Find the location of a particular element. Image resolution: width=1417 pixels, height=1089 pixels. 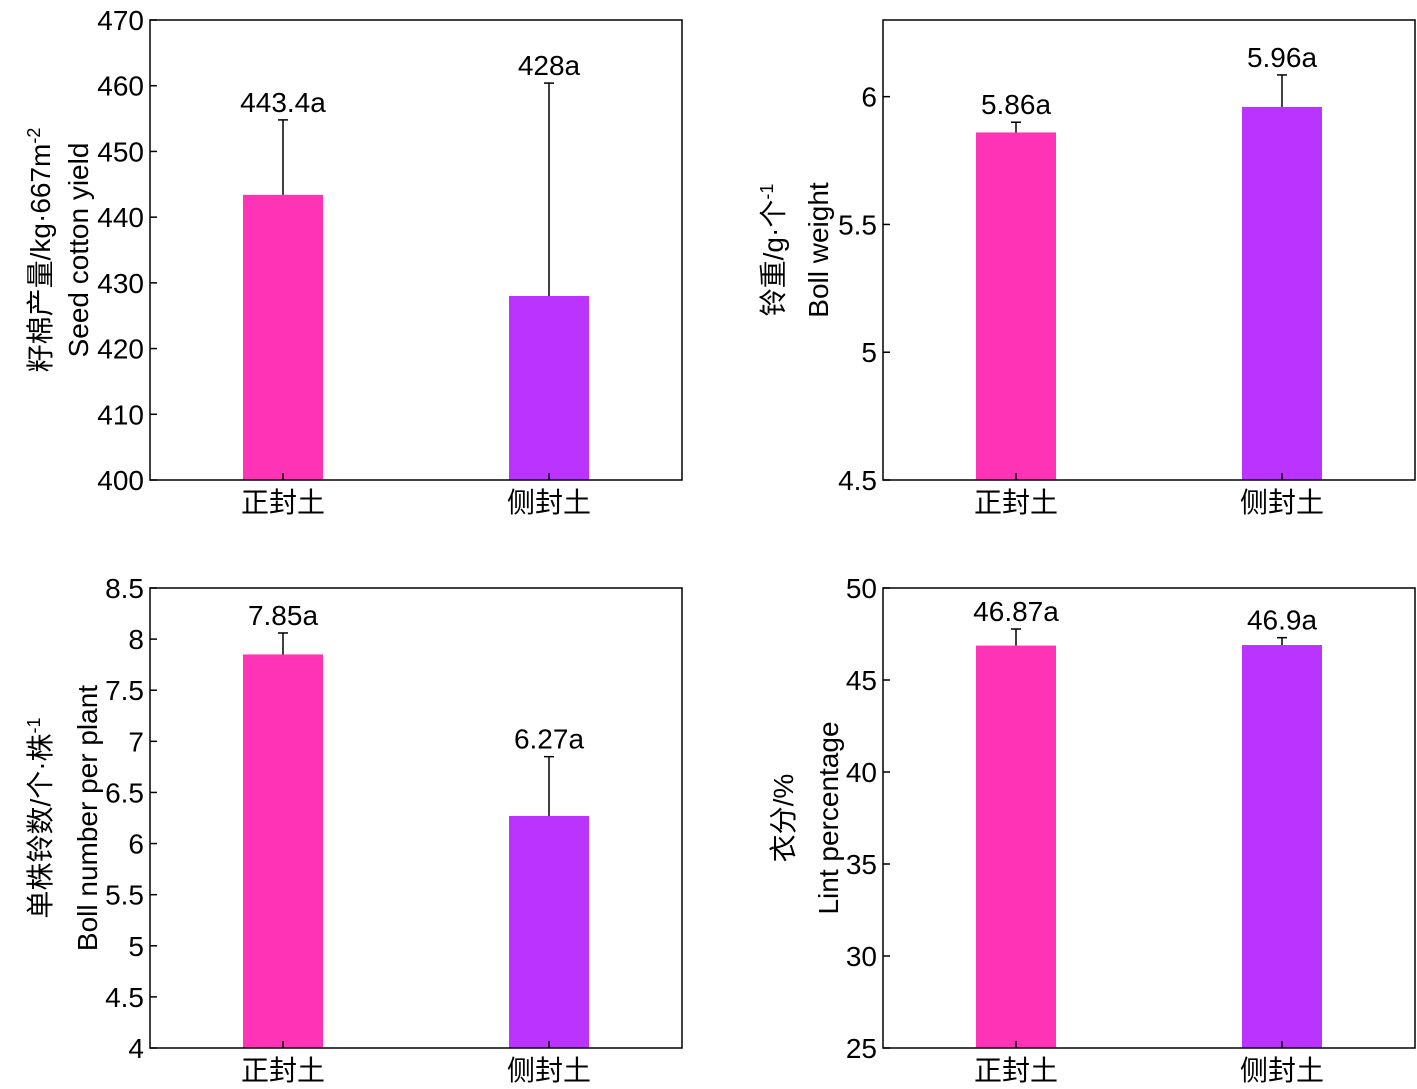

y-tick-label: 8 is located at coordinates (136, 639).